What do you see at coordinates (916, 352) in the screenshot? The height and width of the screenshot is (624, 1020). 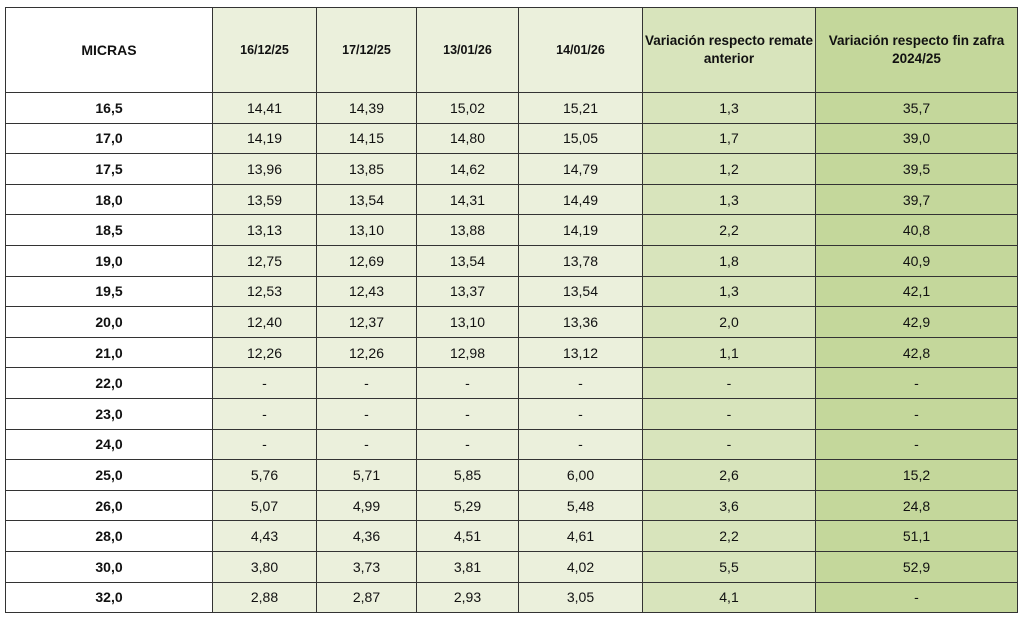 I see `variation-season-cell: 42,8` at bounding box center [916, 352].